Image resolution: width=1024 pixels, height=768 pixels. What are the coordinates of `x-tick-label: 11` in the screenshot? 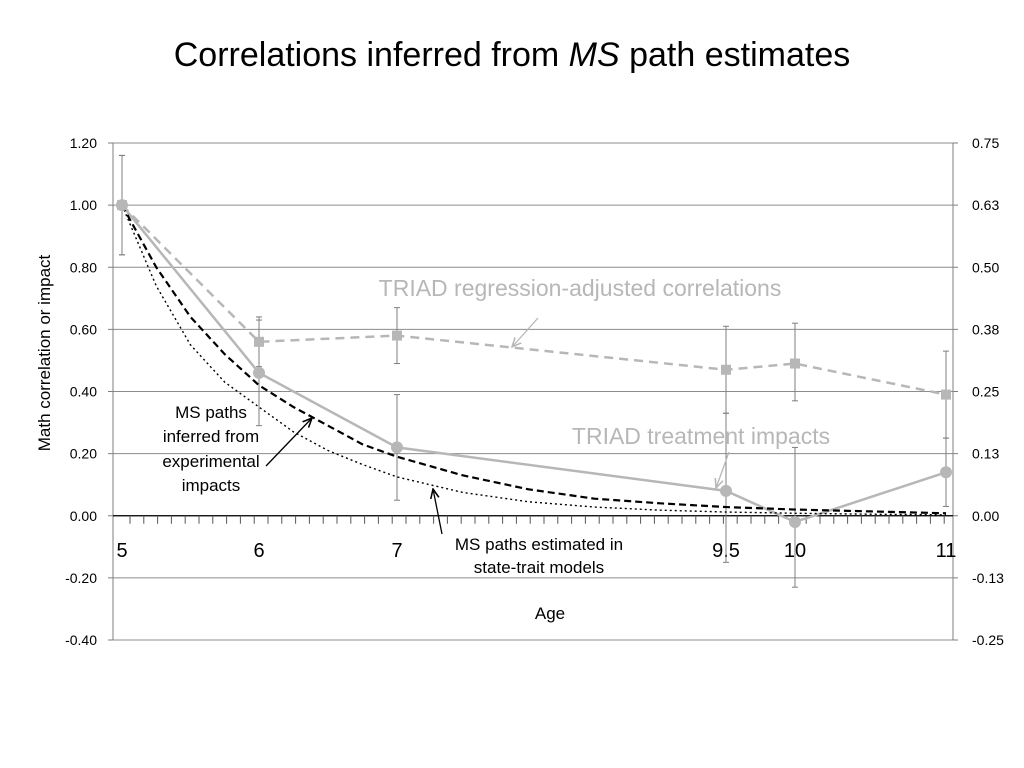 It's located at (946, 551).